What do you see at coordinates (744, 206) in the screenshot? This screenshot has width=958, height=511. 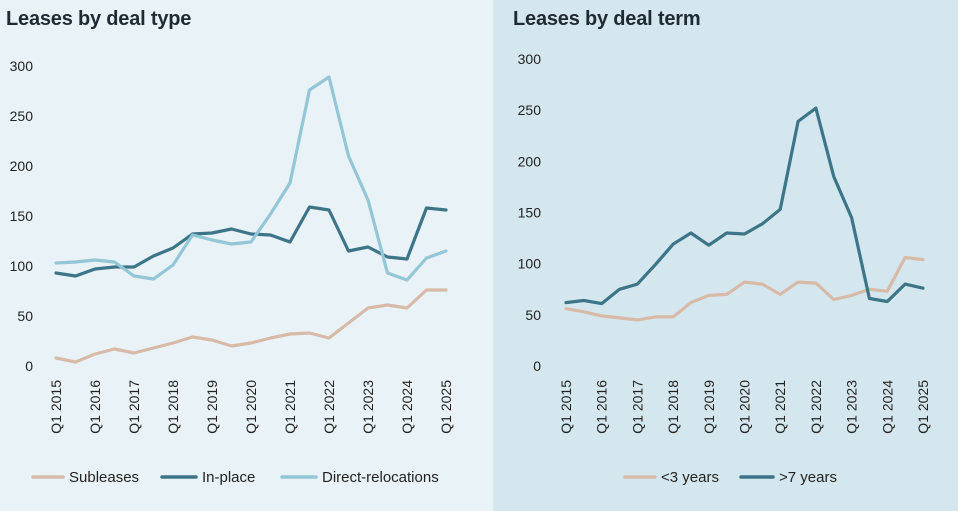 I see `series-line-7-years` at bounding box center [744, 206].